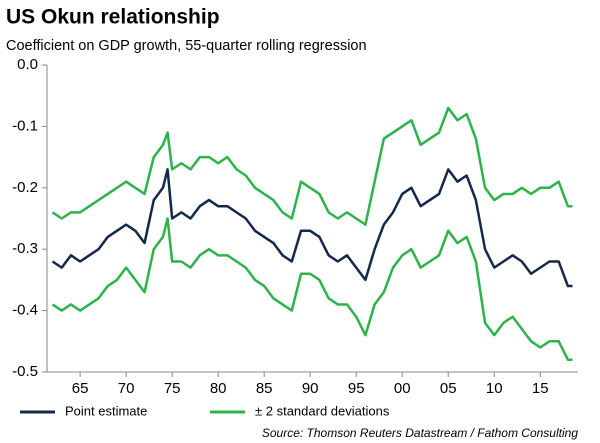 This screenshot has height=443, width=600. What do you see at coordinates (25, 248) in the screenshot?
I see `y-tick-label: -0.3` at bounding box center [25, 248].